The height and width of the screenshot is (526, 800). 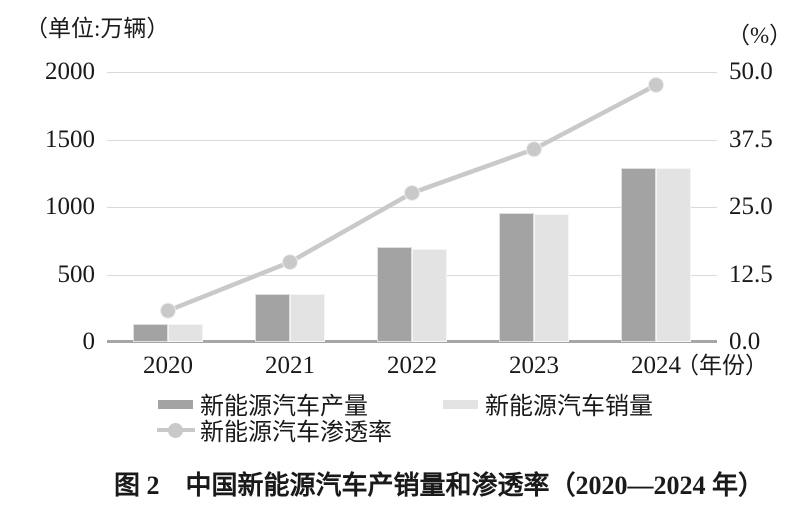 I want to click on x-axis-tick-label: 2022, so click(x=412, y=365).